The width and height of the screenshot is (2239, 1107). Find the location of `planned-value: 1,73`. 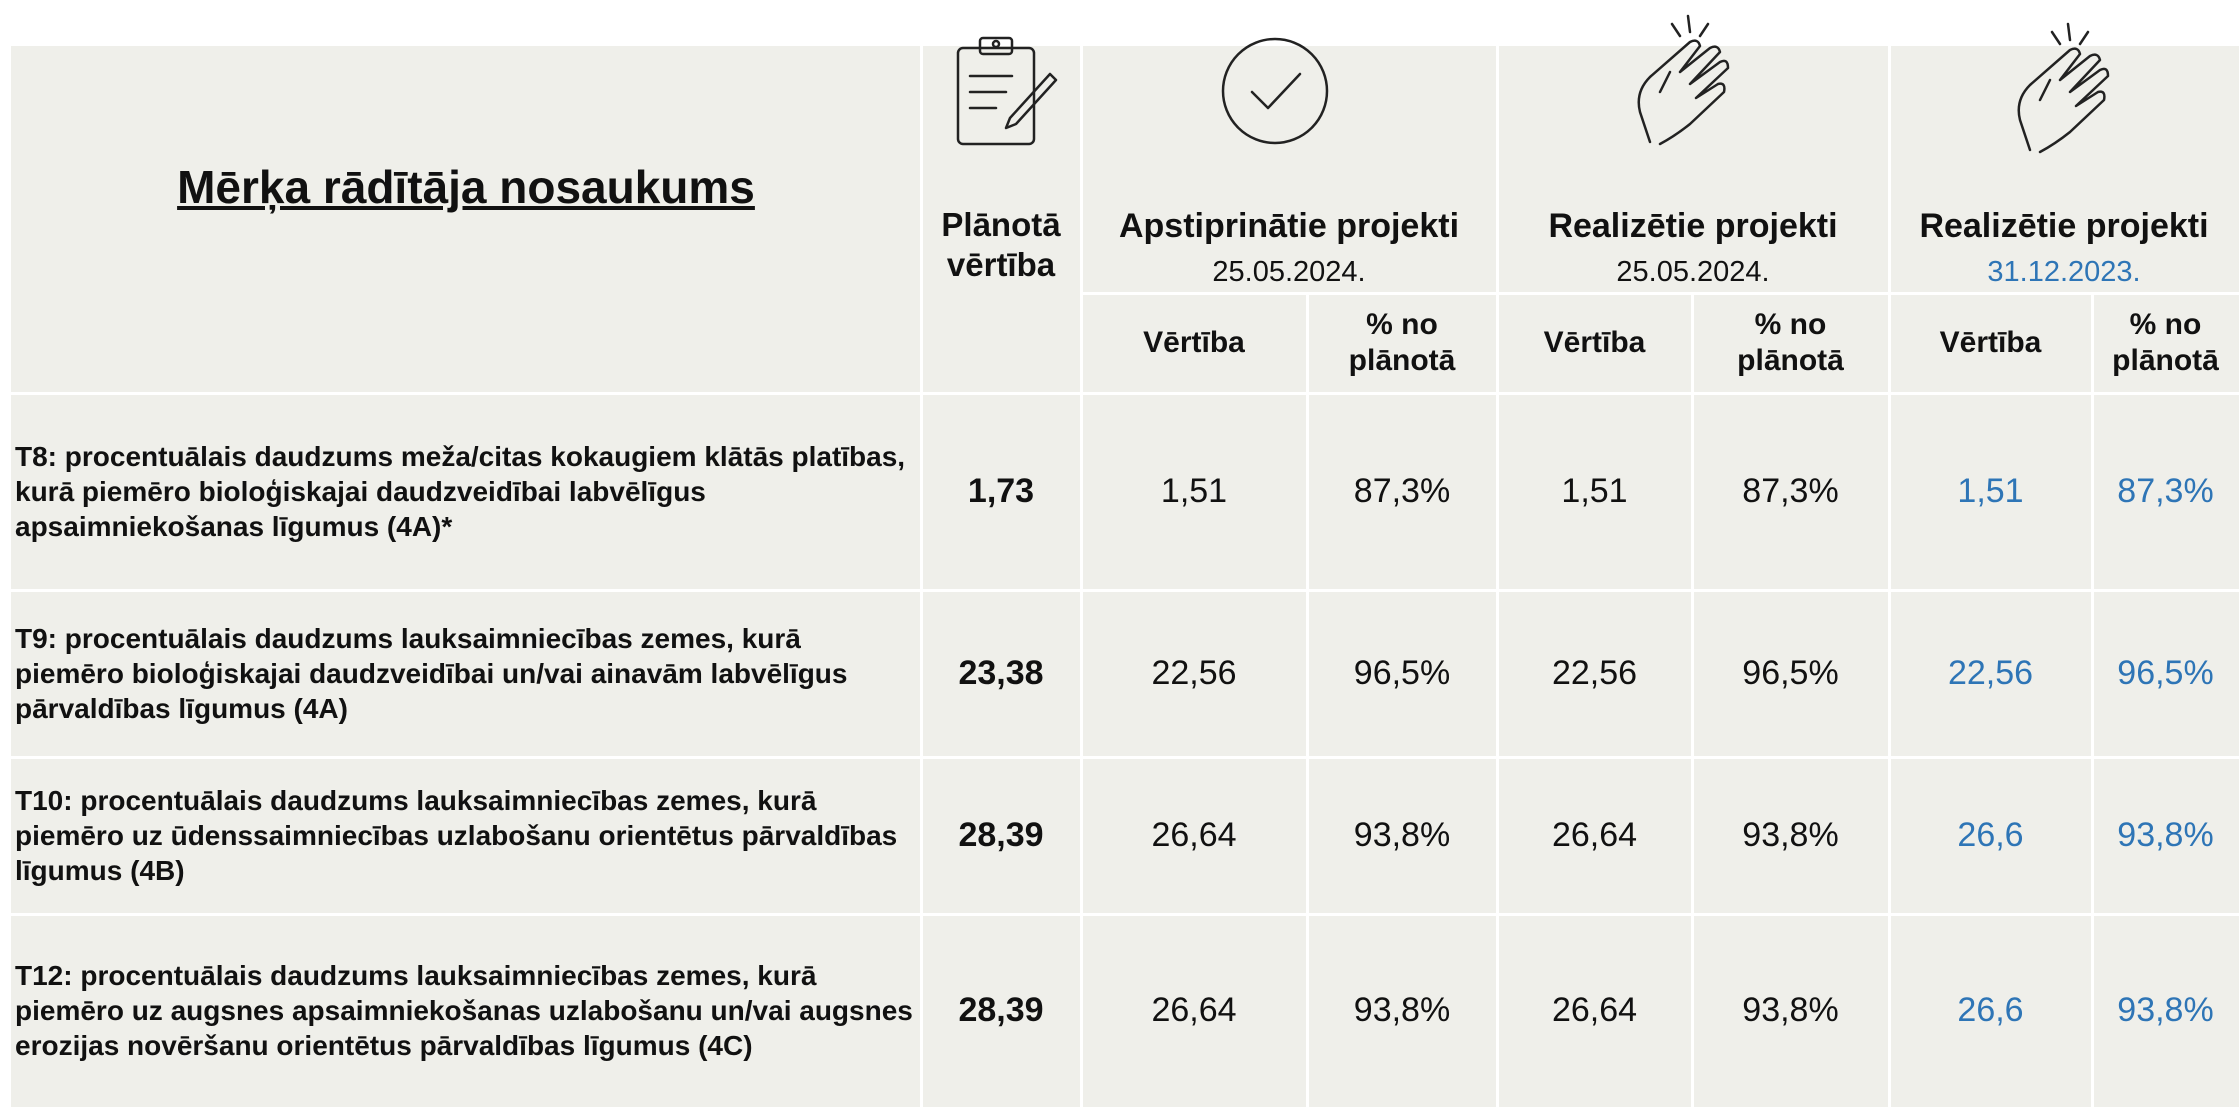

planned-value: 1,73 is located at coordinates (1001, 491).